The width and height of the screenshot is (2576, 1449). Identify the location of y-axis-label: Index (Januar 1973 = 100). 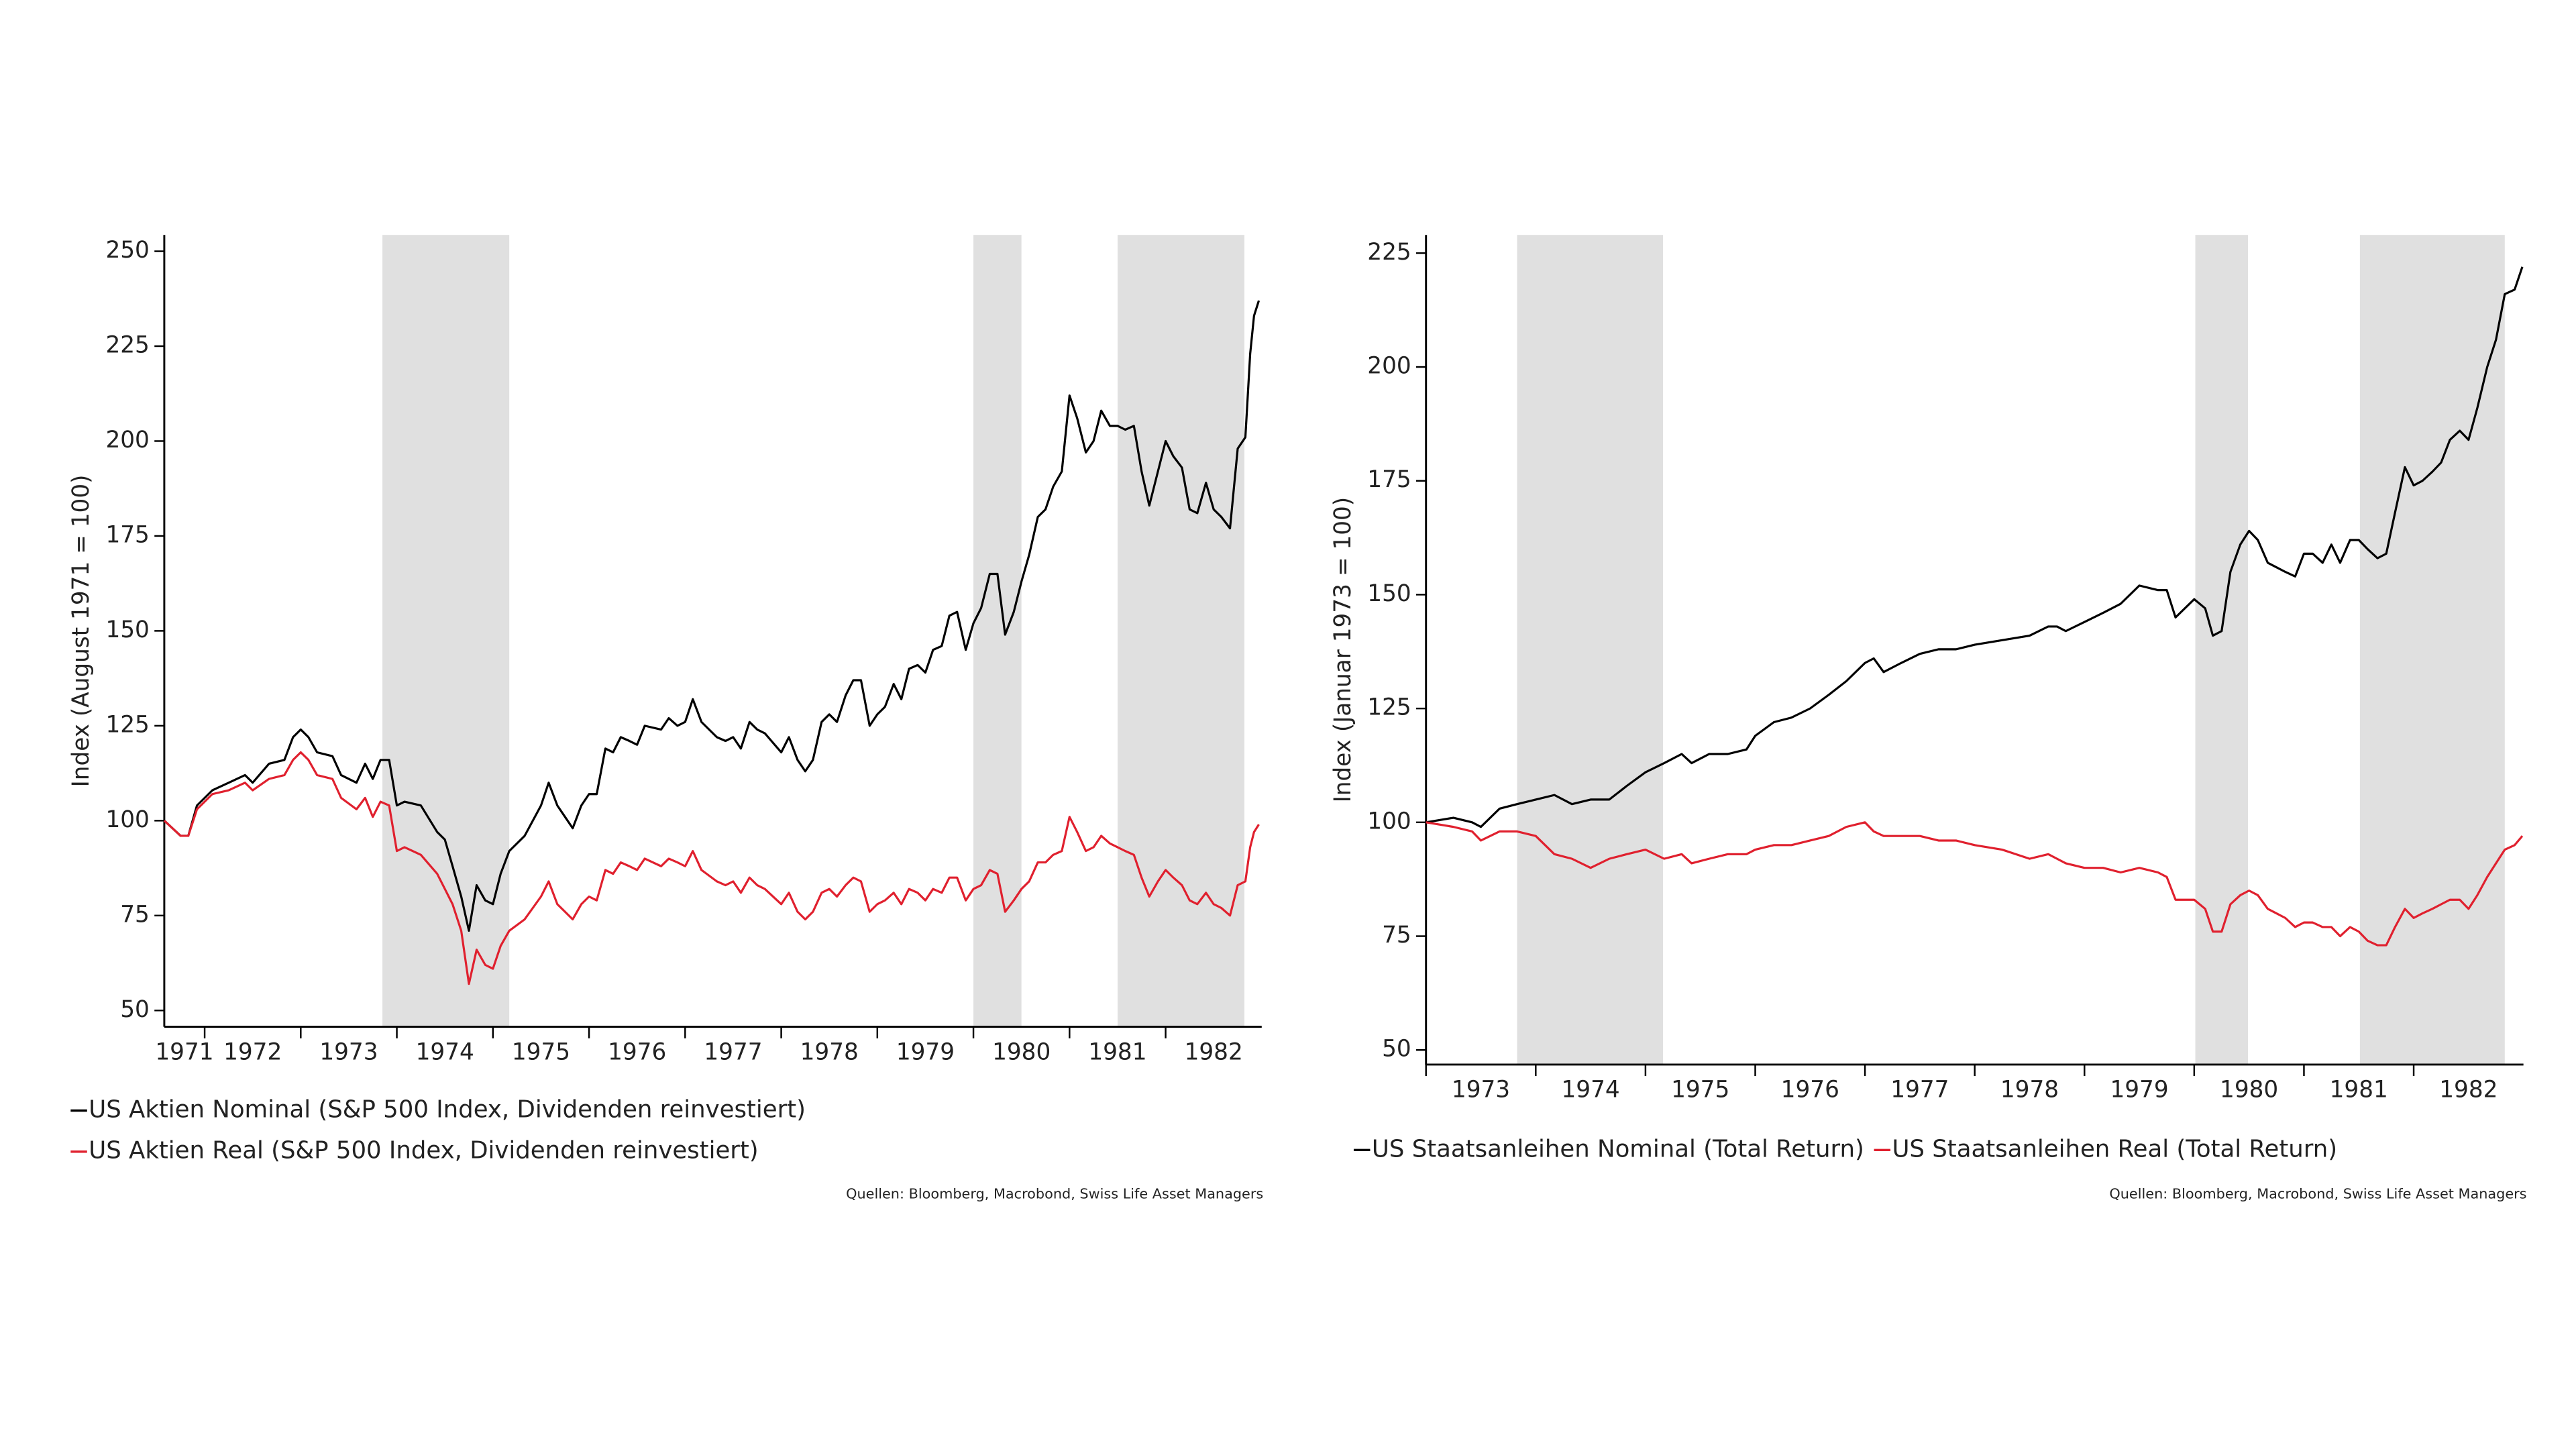
(1343, 650).